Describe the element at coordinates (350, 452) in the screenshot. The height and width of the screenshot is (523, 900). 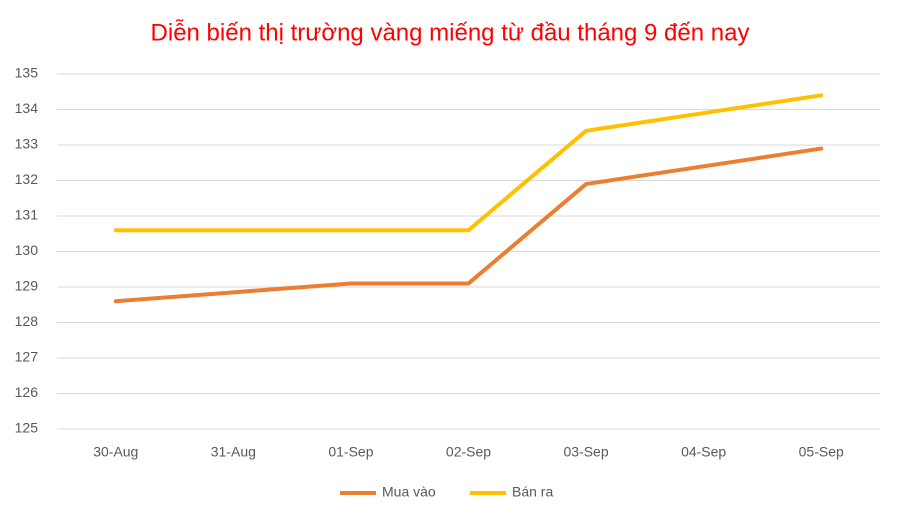
I see `x-tick-label: 01-Sep` at that location.